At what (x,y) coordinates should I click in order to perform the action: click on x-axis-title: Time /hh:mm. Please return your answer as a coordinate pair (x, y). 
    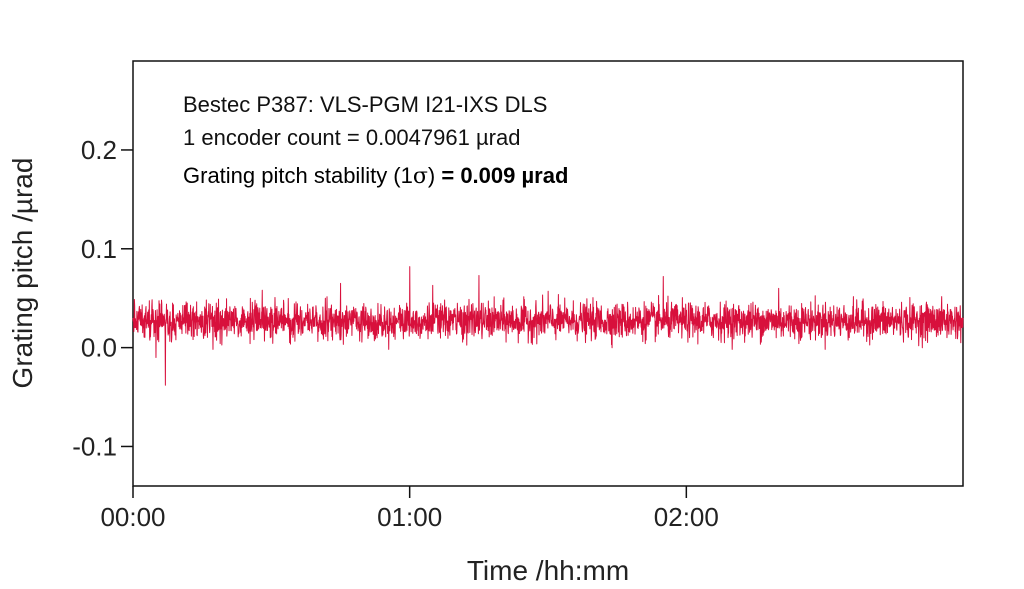
    Looking at the image, I should click on (548, 570).